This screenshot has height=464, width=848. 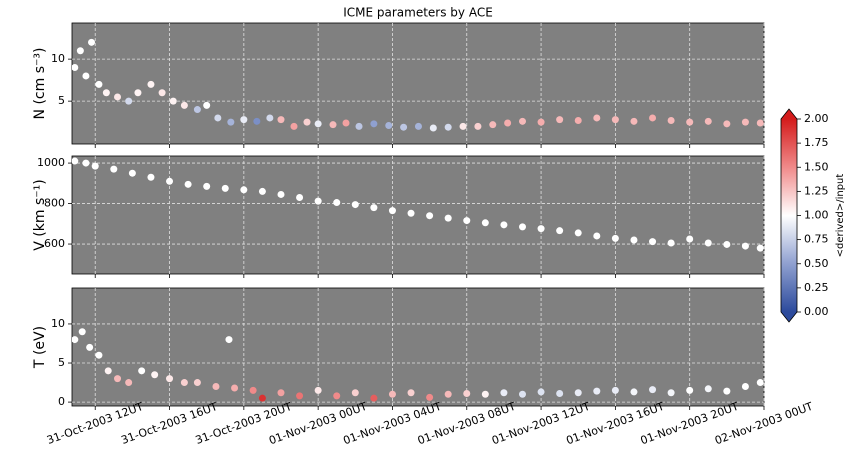 I want to click on y-tick-label: 800, so click(x=54, y=203).